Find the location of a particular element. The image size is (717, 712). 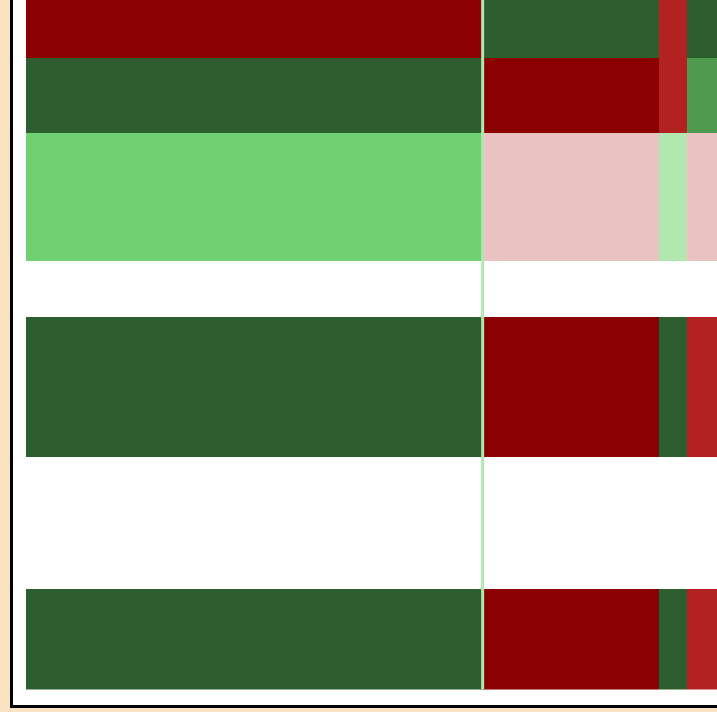

heatmap-cell-R3-B is located at coordinates (398, 197).